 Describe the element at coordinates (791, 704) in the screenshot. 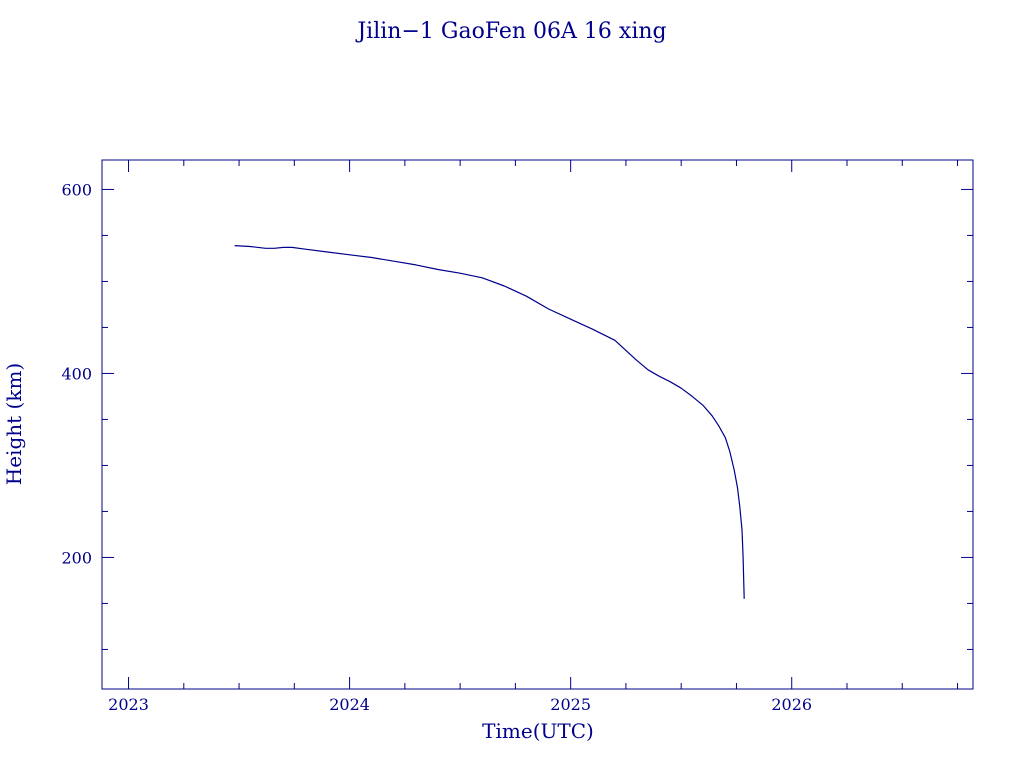

I see `x-tick-label: 2026` at that location.